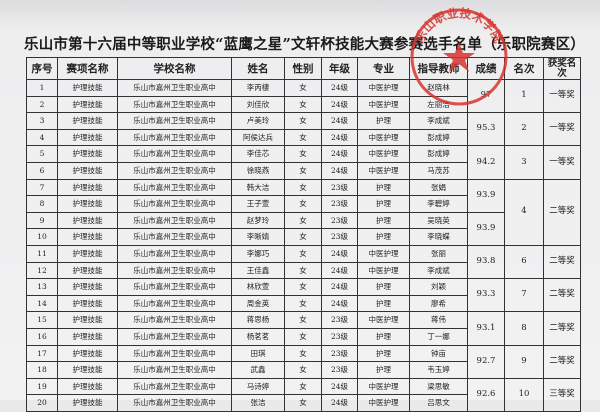 The width and height of the screenshot is (600, 412). I want to click on name-cell: 周金英, so click(258, 303).